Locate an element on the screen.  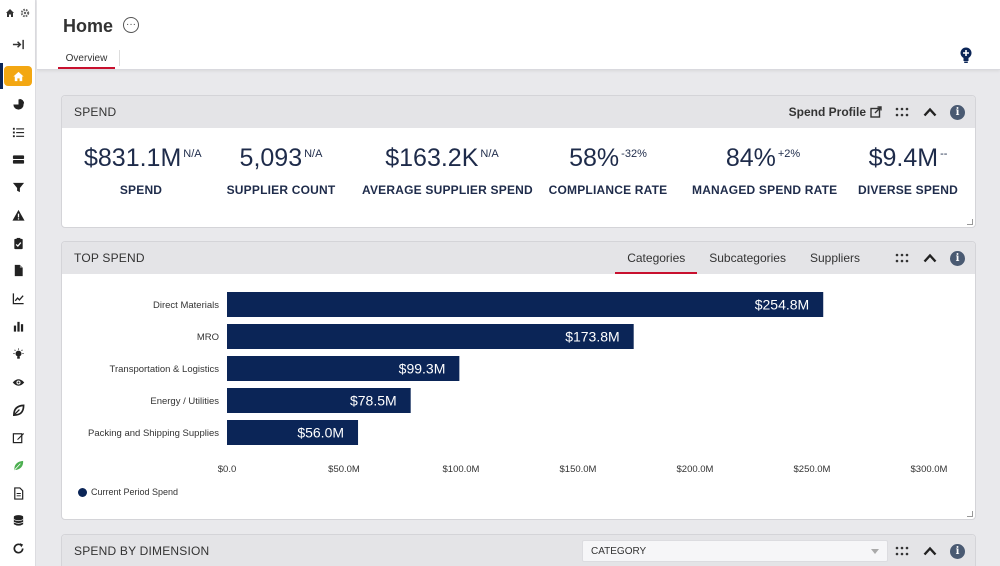
kpi-number: 84% is located at coordinates (750, 158).